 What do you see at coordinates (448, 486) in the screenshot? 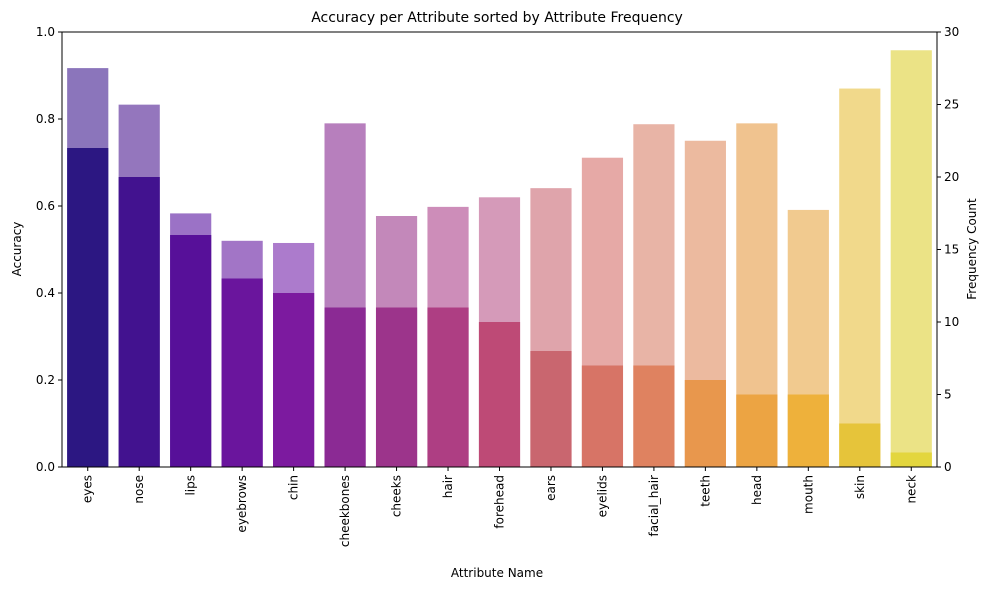
I see `x-tick-label: hair` at bounding box center [448, 486].